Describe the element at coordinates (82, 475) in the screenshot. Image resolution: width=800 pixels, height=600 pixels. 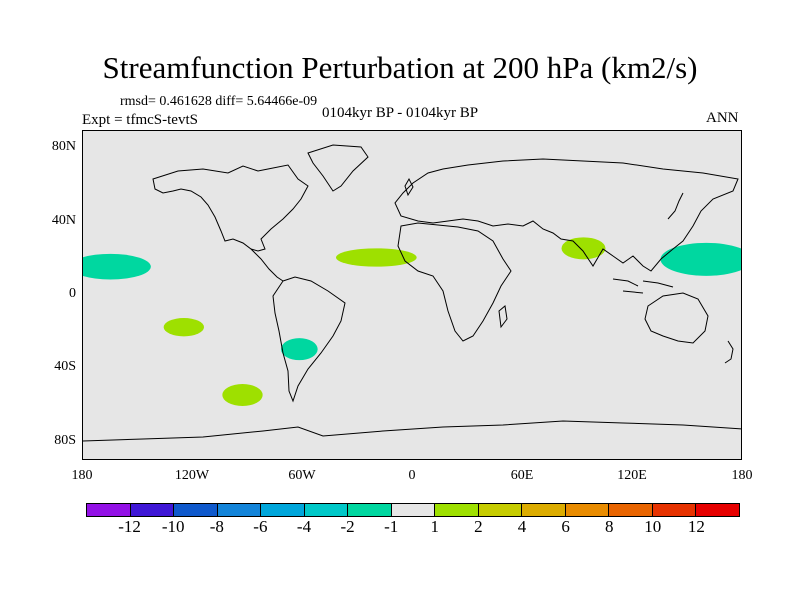
I see `lon-tick-180-0: 180` at that location.